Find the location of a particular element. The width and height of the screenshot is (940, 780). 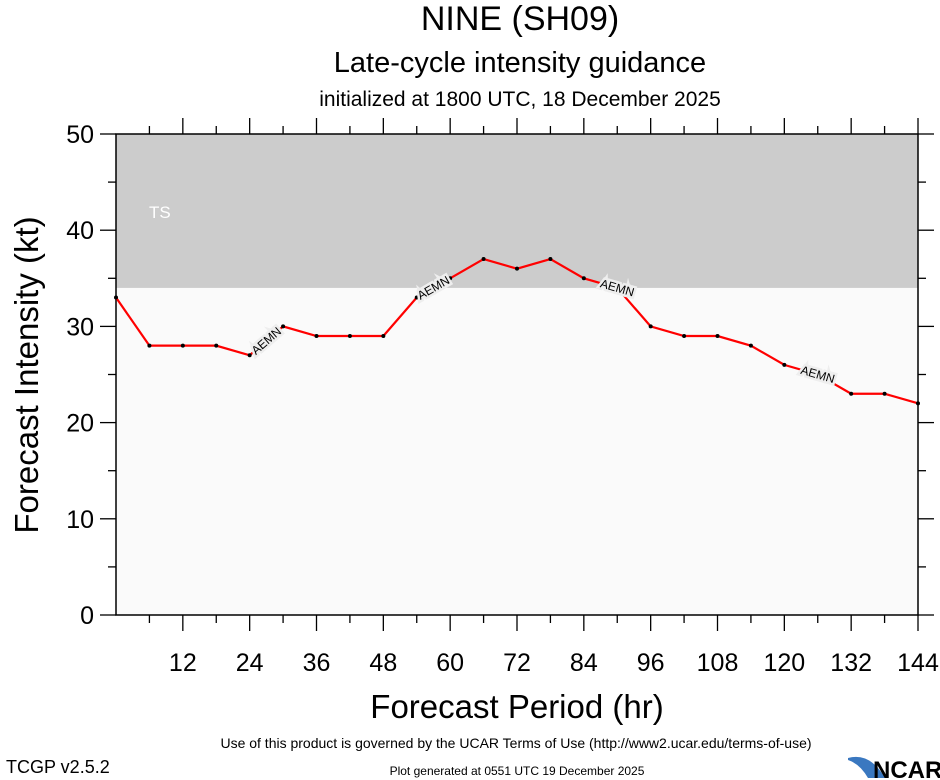

version-label: TCGP v2.5.2 is located at coordinates (58, 767).